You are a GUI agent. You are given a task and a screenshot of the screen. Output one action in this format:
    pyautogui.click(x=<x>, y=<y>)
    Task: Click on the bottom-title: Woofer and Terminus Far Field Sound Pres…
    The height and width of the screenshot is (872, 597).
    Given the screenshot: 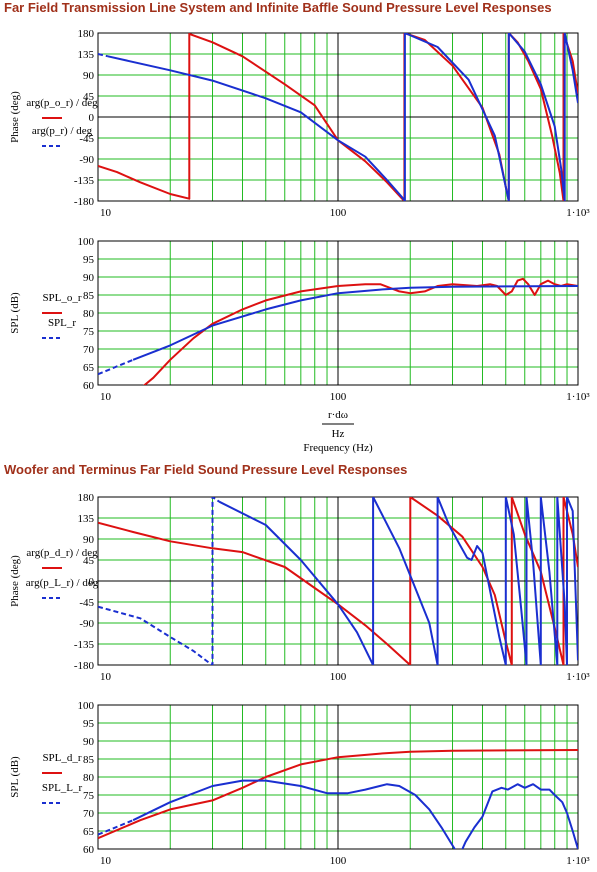 What is the action you would take?
    pyautogui.click(x=206, y=469)
    